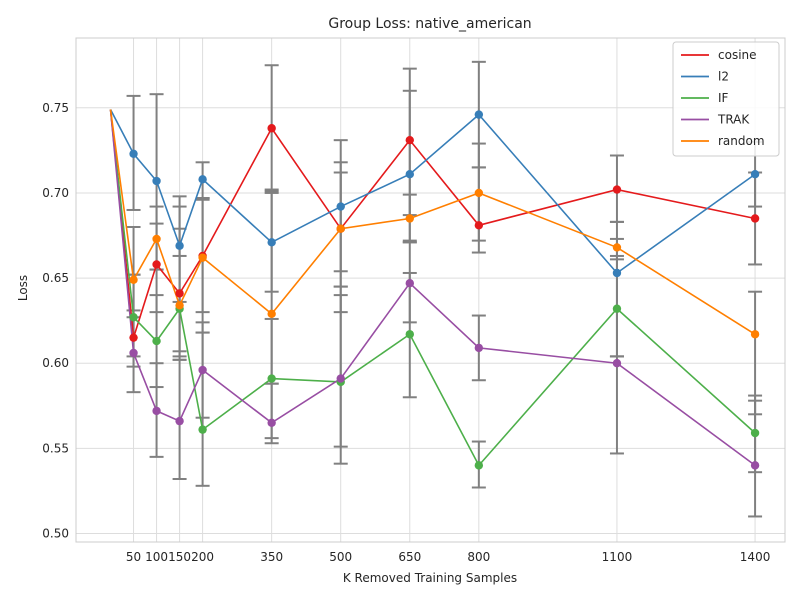 This screenshot has width=800, height=600. I want to click on x-tick-label: 500, so click(340, 557).